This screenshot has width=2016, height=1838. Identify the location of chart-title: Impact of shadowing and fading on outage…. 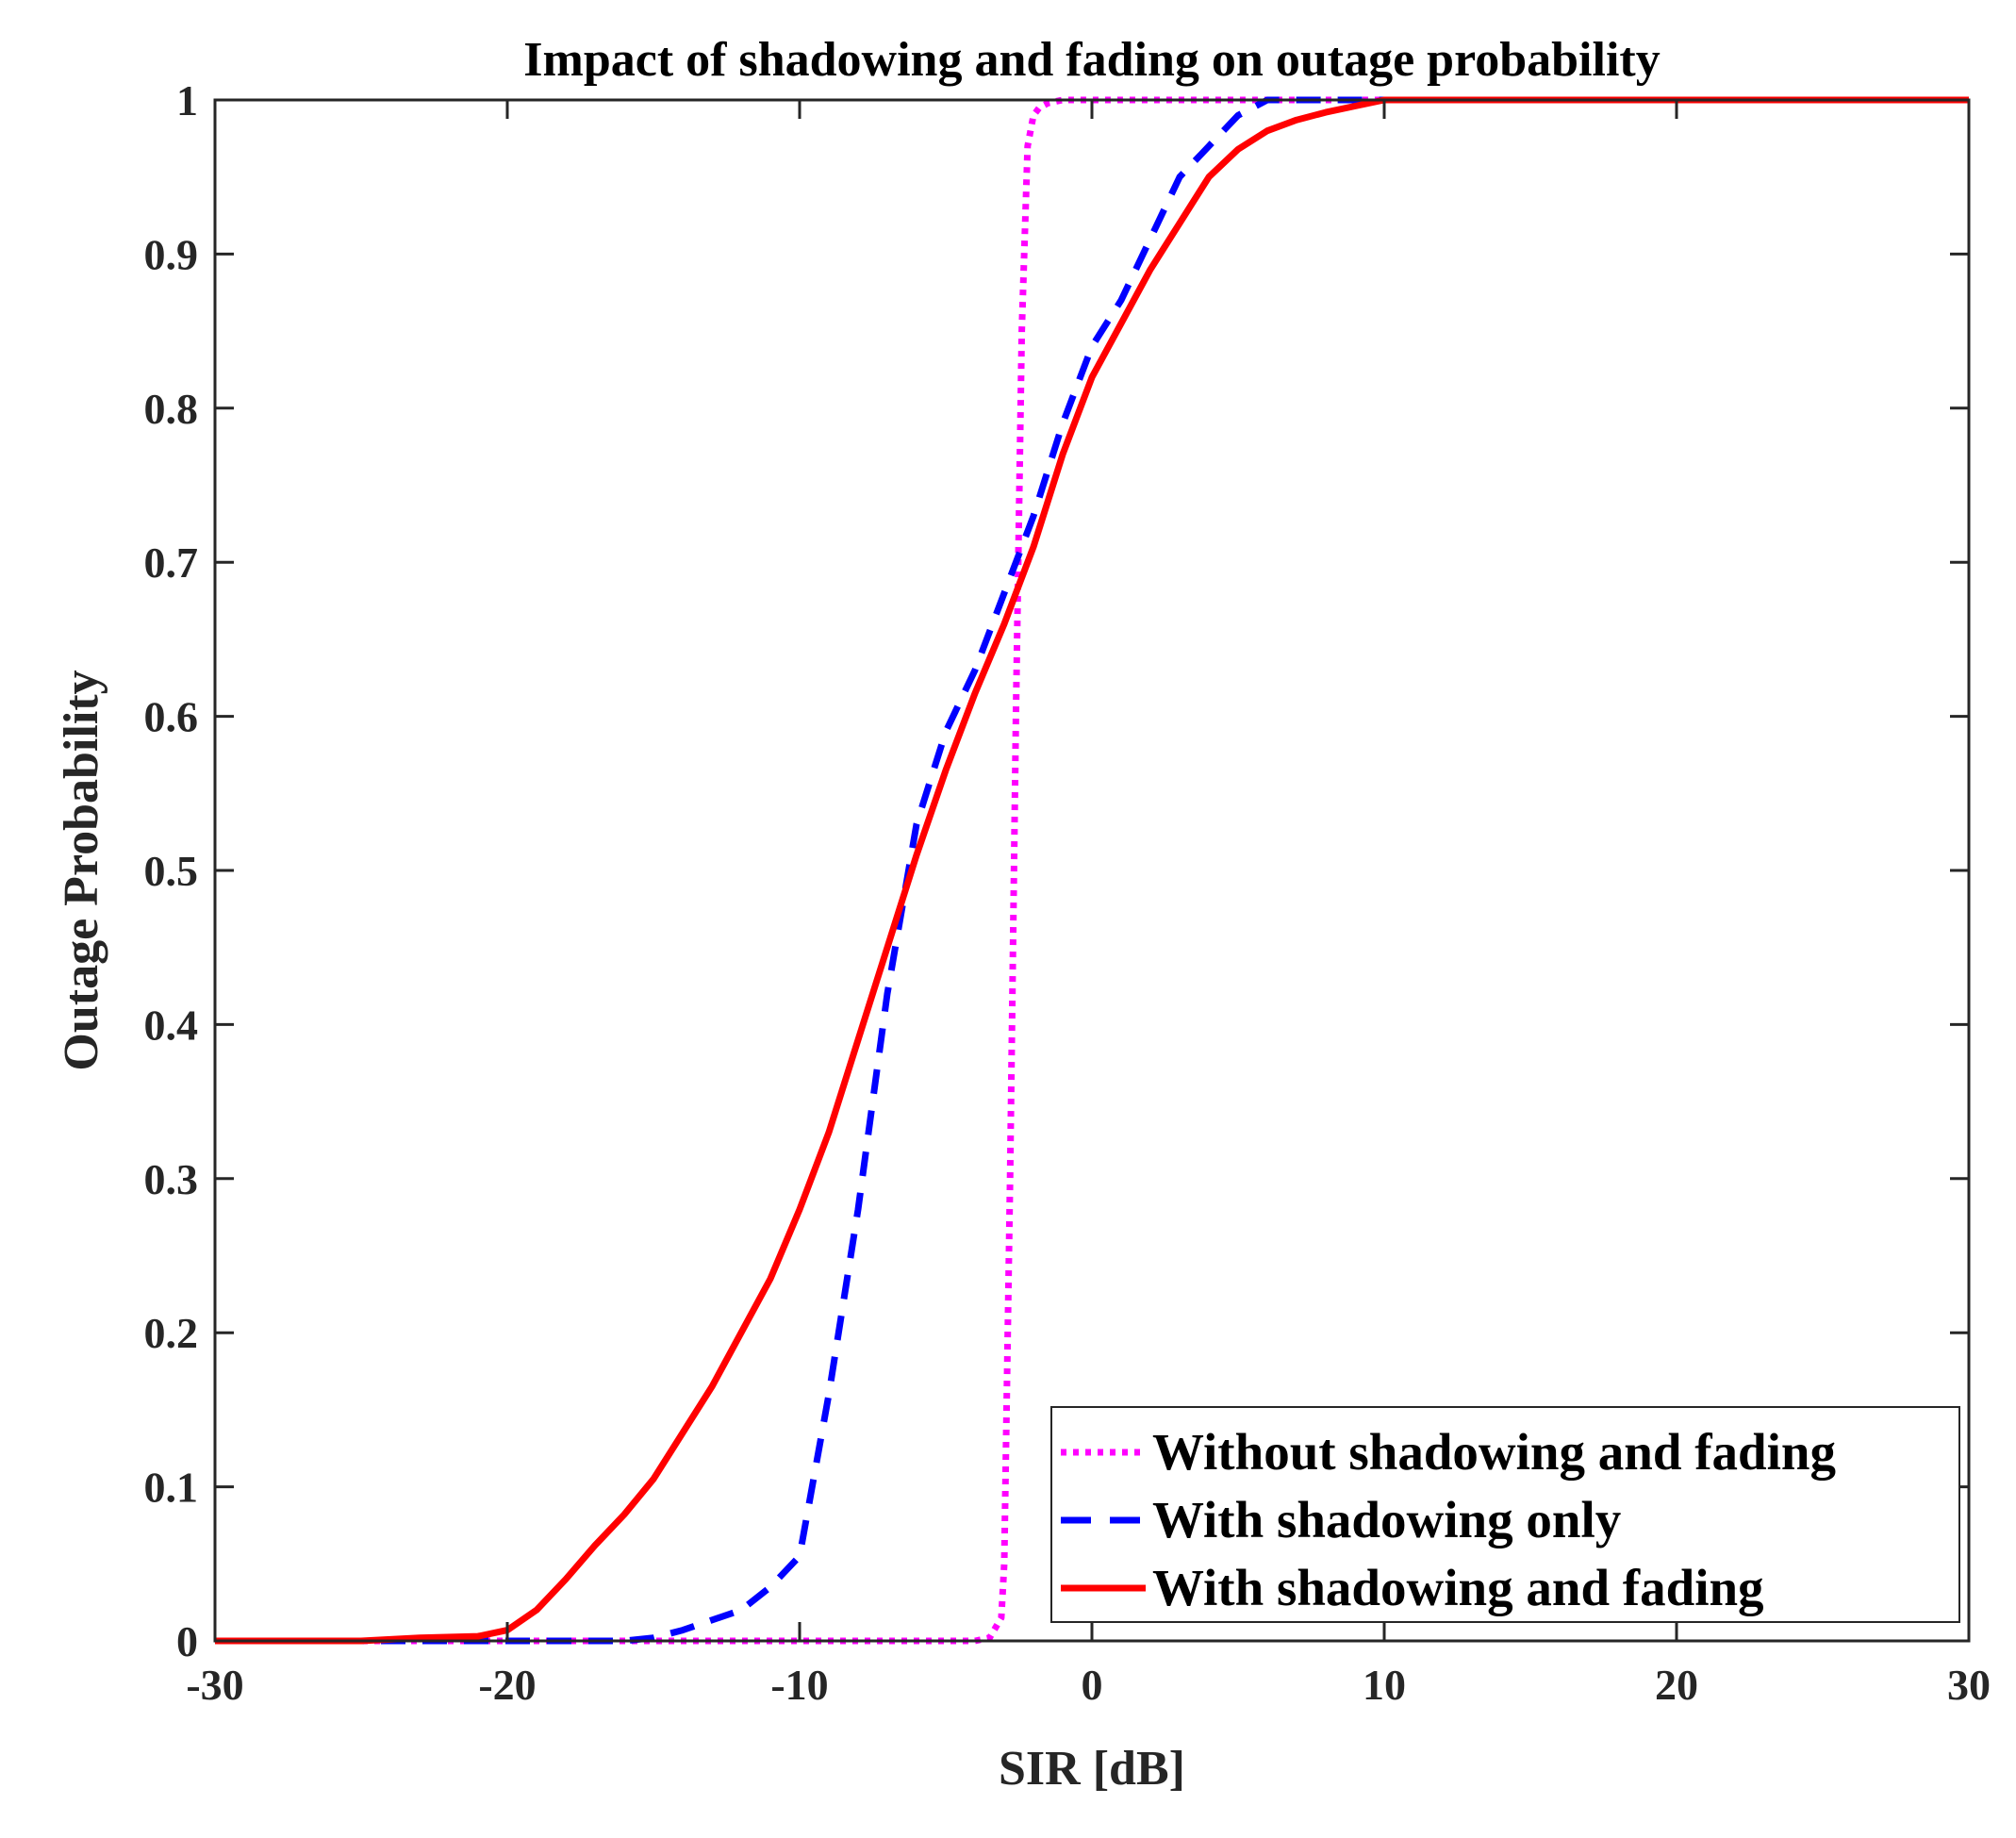
(1091, 60).